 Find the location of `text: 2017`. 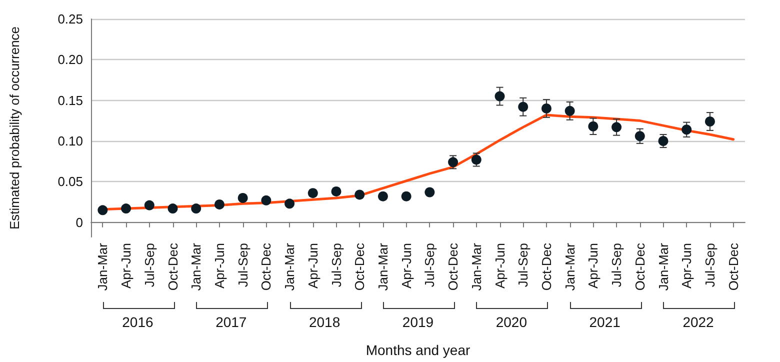

text: 2017 is located at coordinates (231, 322).